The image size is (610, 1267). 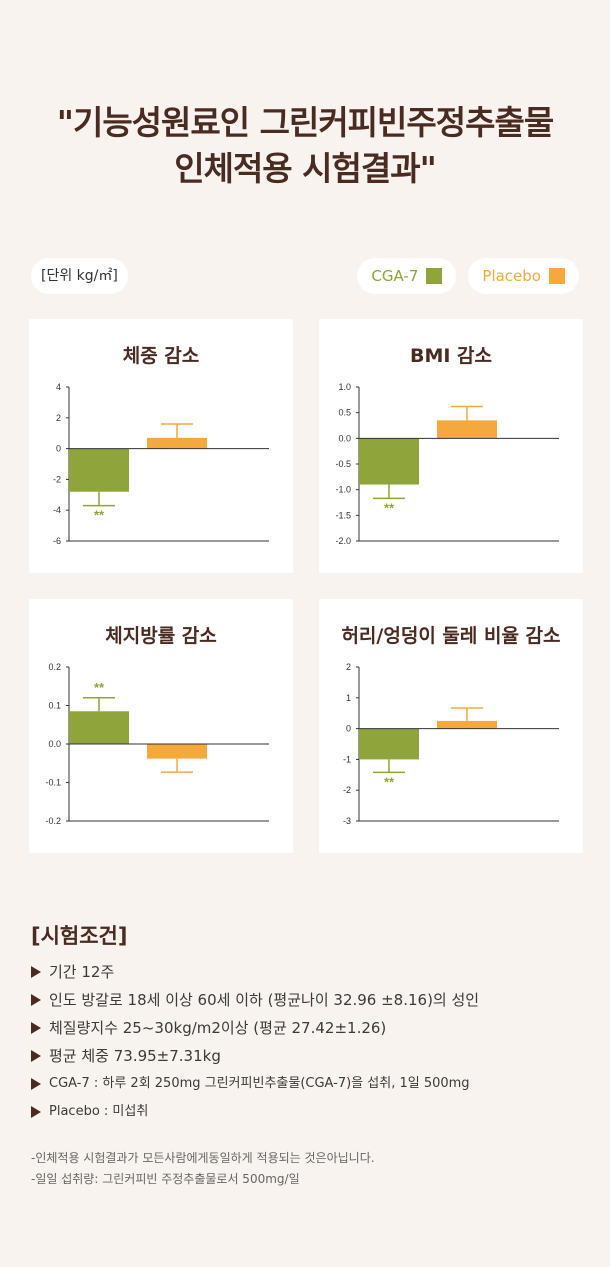 I want to click on y-tick-label: -1, so click(x=347, y=759).